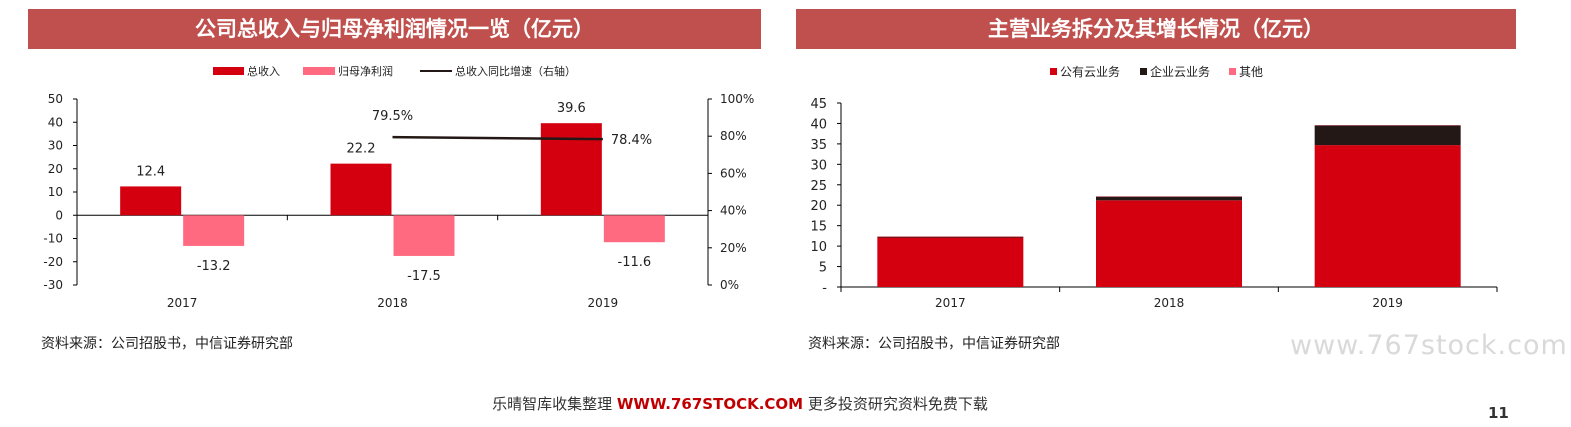  I want to click on legend-label-revenue: 总收入, so click(263, 71).